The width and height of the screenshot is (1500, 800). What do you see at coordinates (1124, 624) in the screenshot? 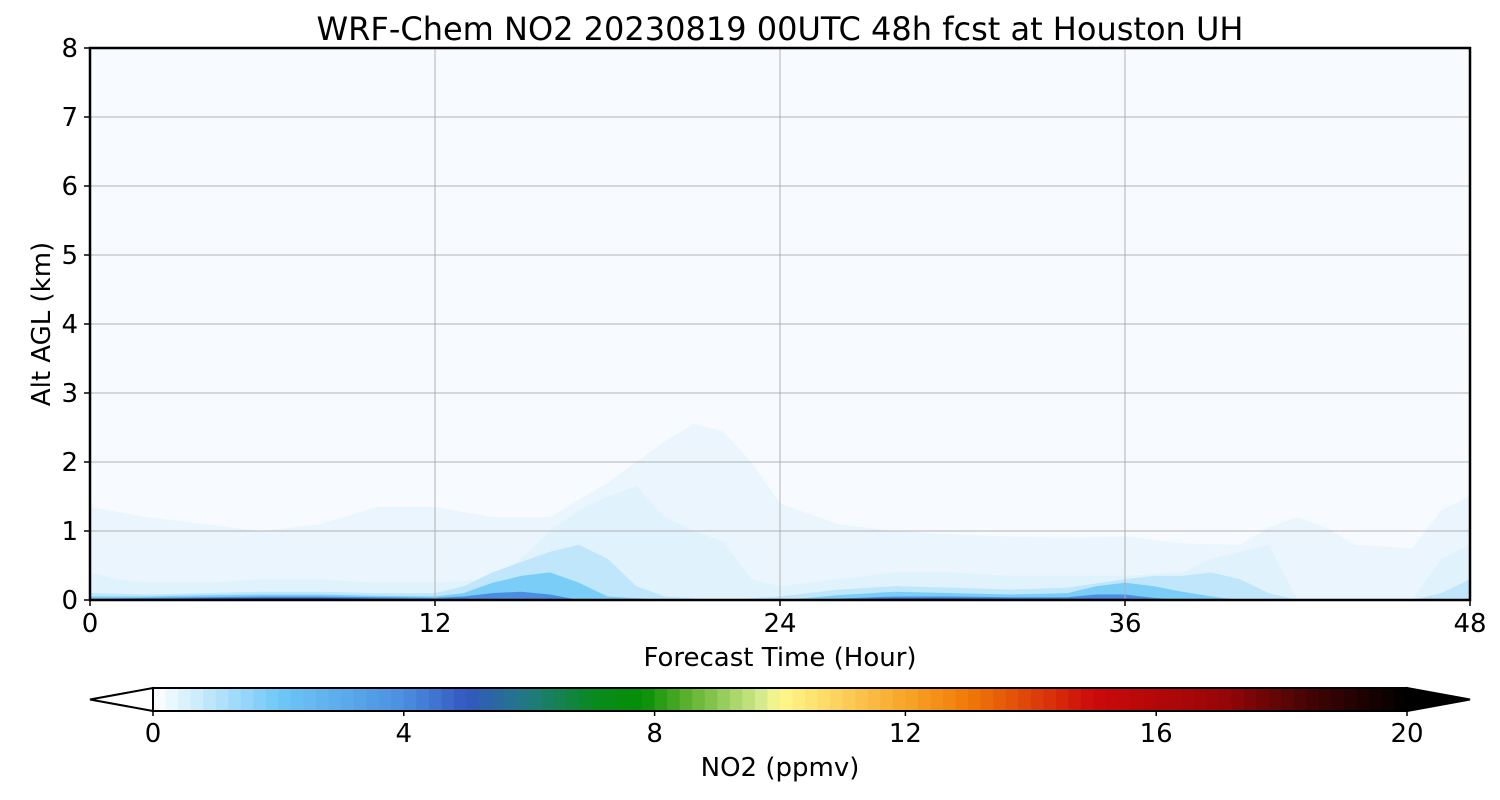
I see `x-tick-label: 36` at bounding box center [1124, 624].